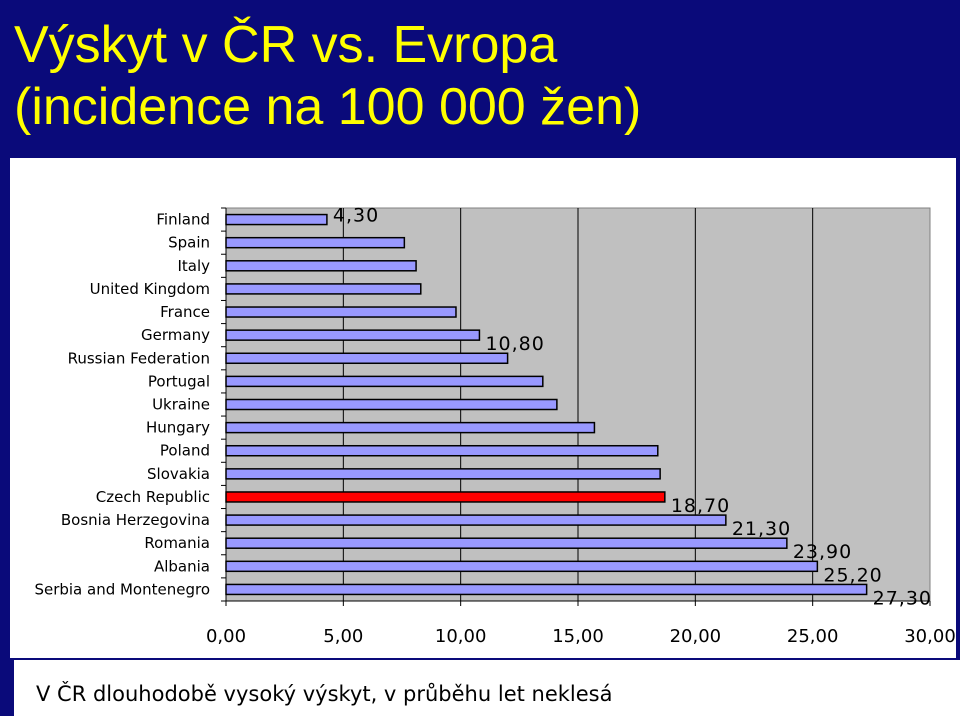 This screenshot has width=960, height=716. Describe the element at coordinates (343, 636) in the screenshot. I see `x-tick-label: 5,00` at that location.